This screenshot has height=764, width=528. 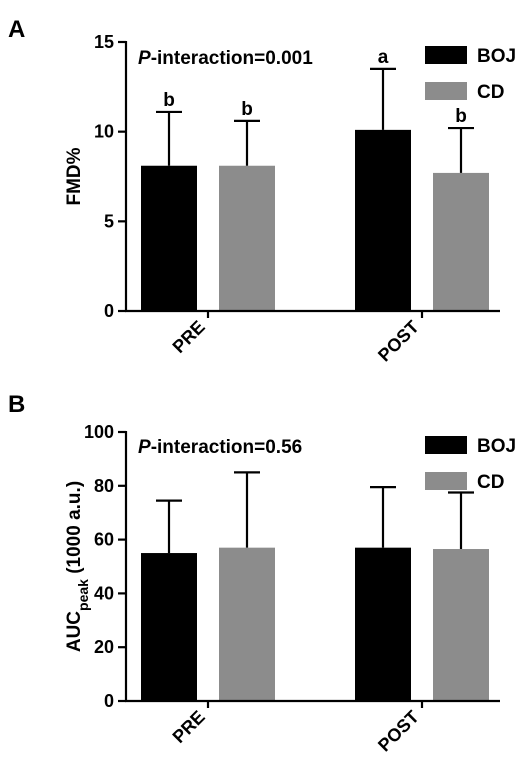 I want to click on interaction-annotation: P-interaction=0.56, so click(x=220, y=447).